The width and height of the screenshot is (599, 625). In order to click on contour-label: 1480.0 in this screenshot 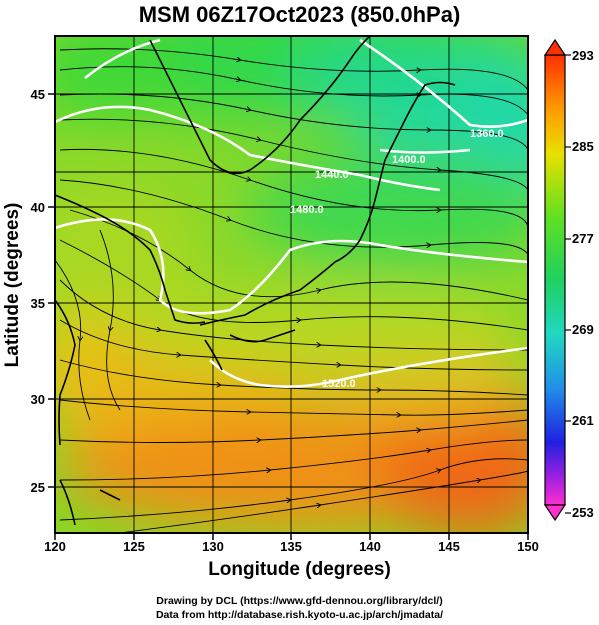, I will do `click(307, 210)`.